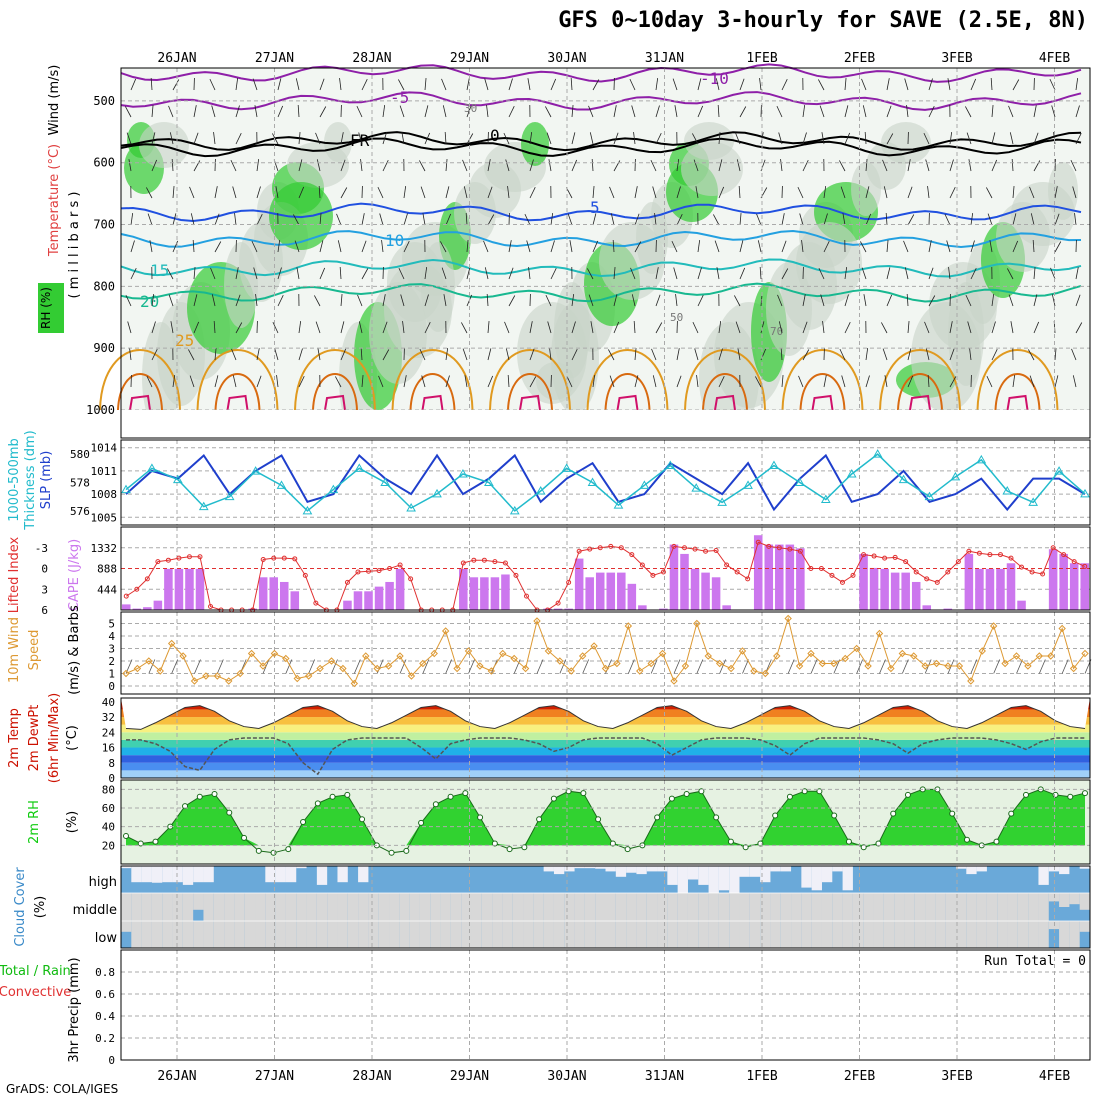  I want to click on isotherm-30-dome, so click(140, 392).